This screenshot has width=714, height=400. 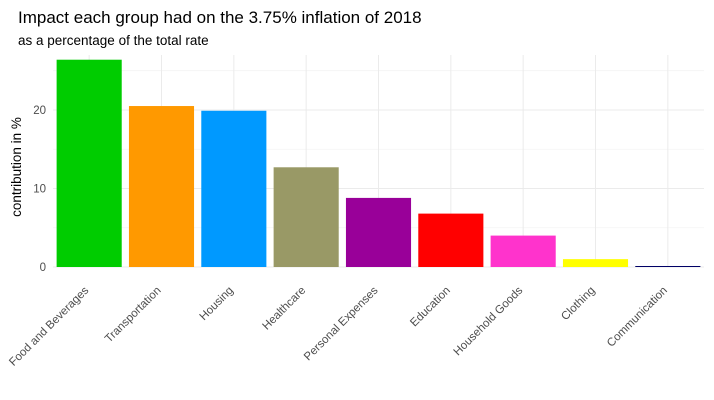 I want to click on y-axis: 0 10 20, so click(x=39, y=189).